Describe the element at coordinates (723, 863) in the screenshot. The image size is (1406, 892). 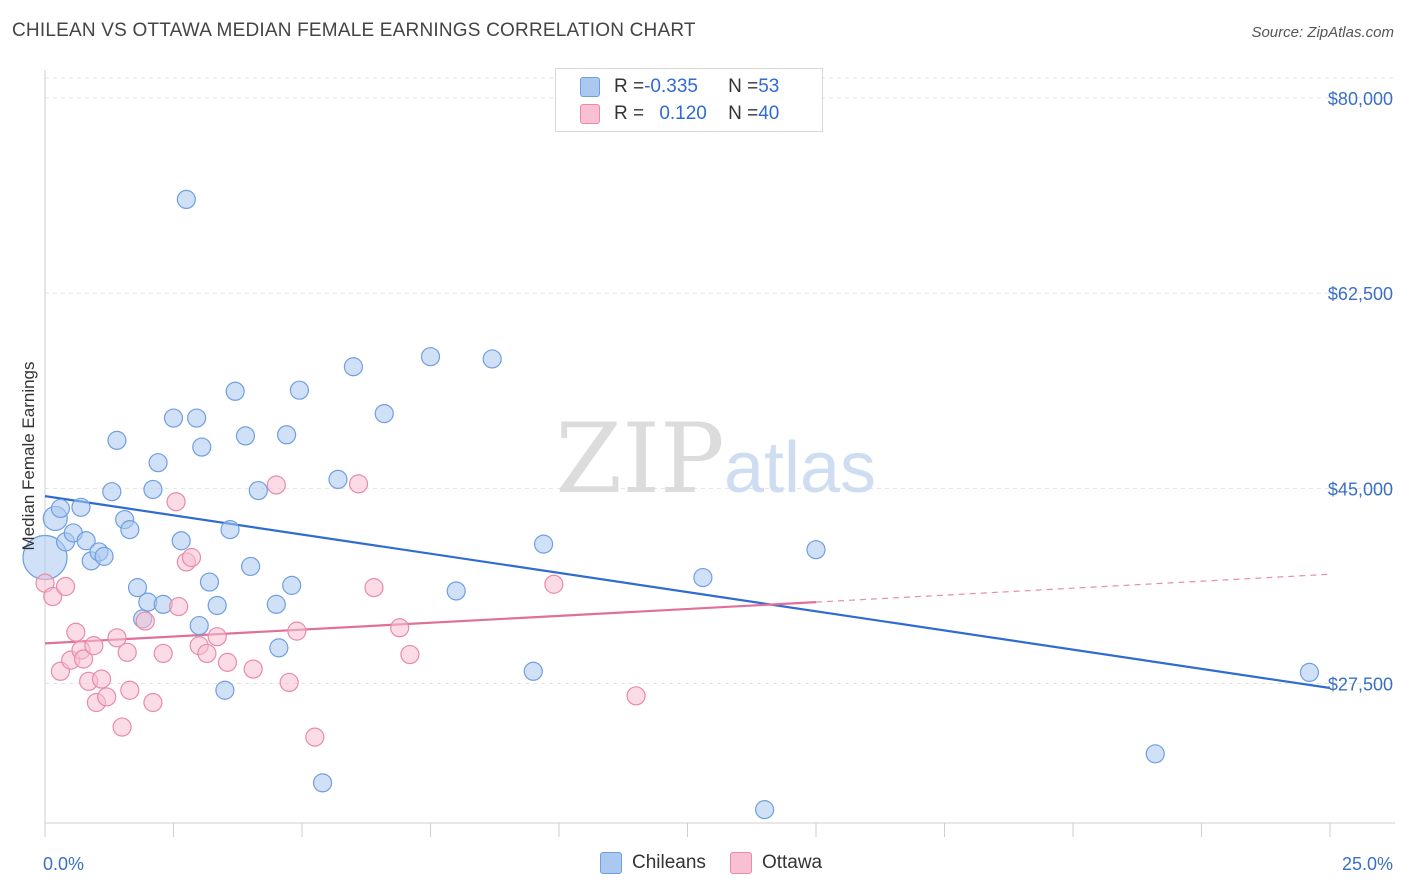
I see `series-legend: Chileans Ottawa` at that location.